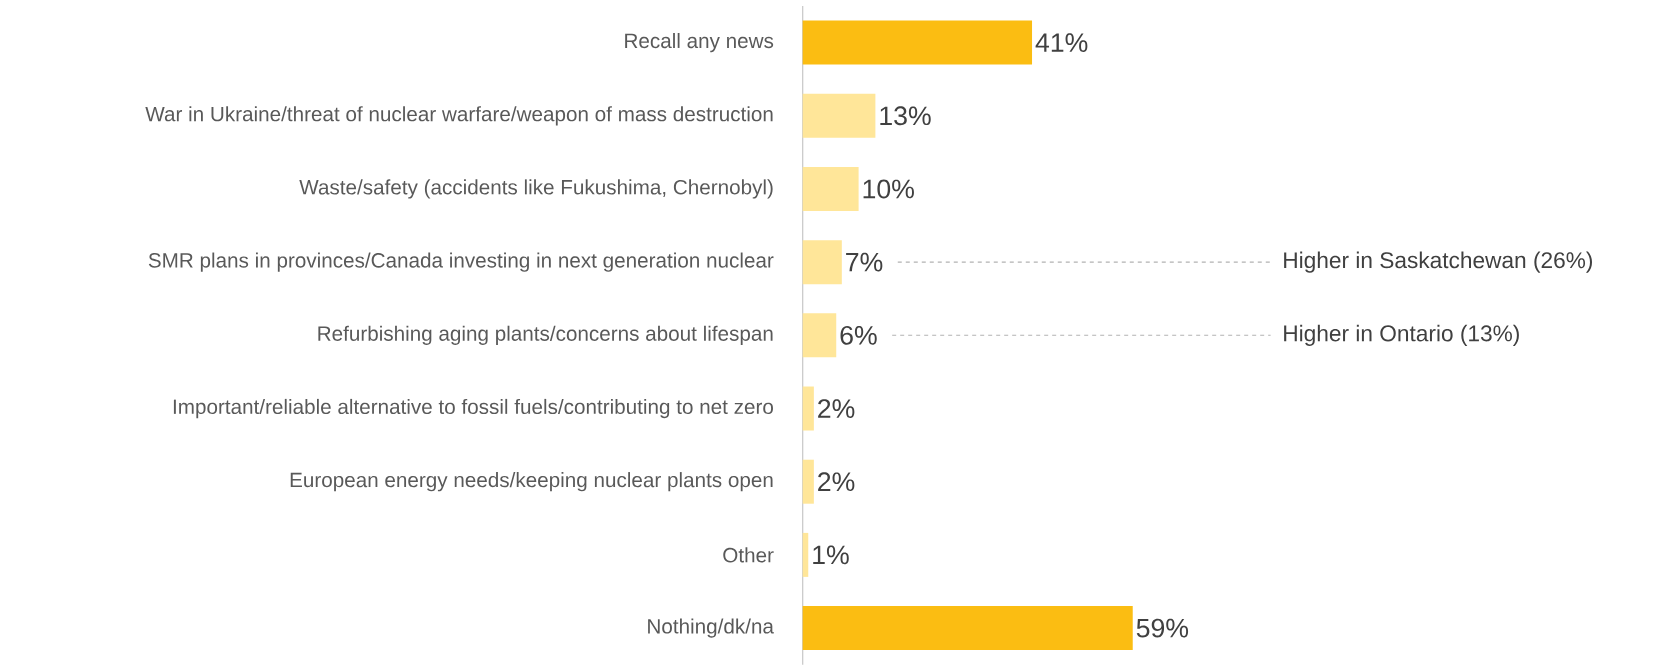  What do you see at coordinates (699, 42) in the screenshot?
I see `y-tick-label: Recall any news` at bounding box center [699, 42].